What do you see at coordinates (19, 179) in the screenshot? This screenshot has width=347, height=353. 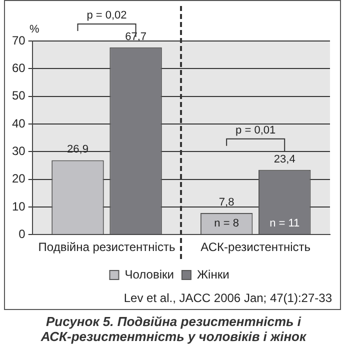 I see `y-tick-label: 20` at bounding box center [19, 179].